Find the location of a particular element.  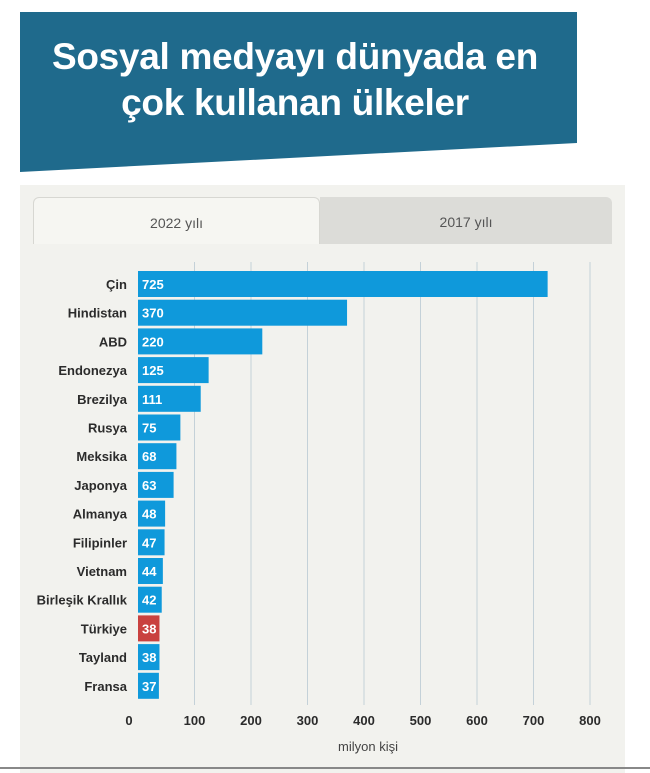

category-label-0: Çin is located at coordinates (116, 284).